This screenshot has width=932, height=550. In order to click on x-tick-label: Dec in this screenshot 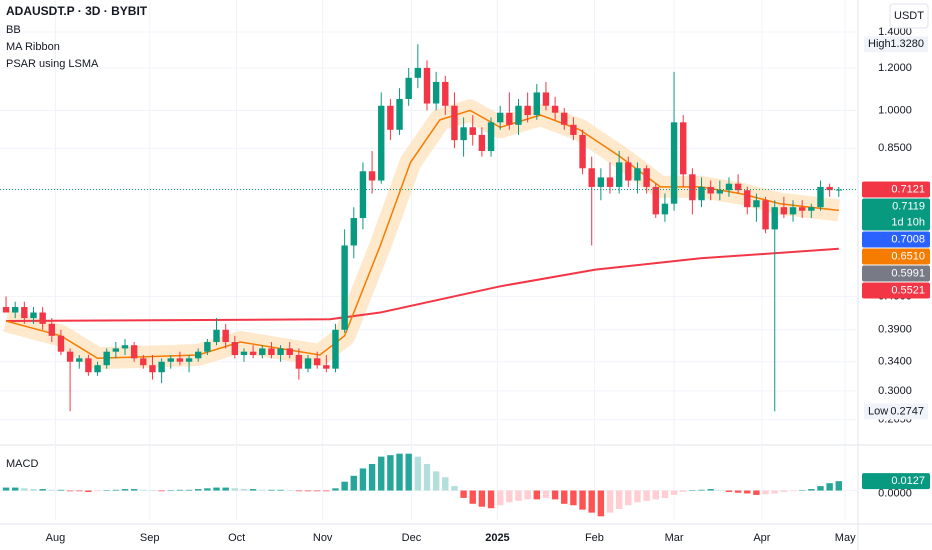, I will do `click(412, 538)`.